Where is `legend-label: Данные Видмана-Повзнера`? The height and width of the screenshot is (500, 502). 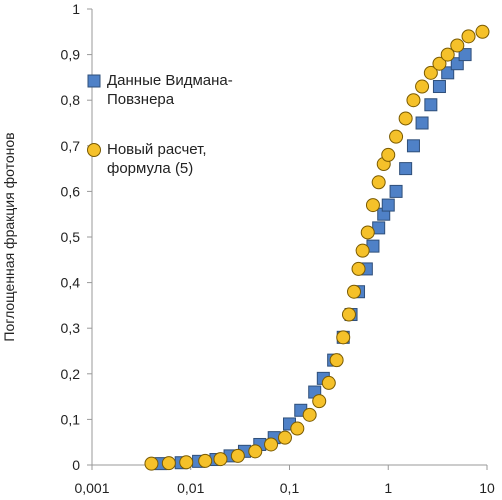
legend-label: Данные Видмана-Повзнера is located at coordinates (170, 90).